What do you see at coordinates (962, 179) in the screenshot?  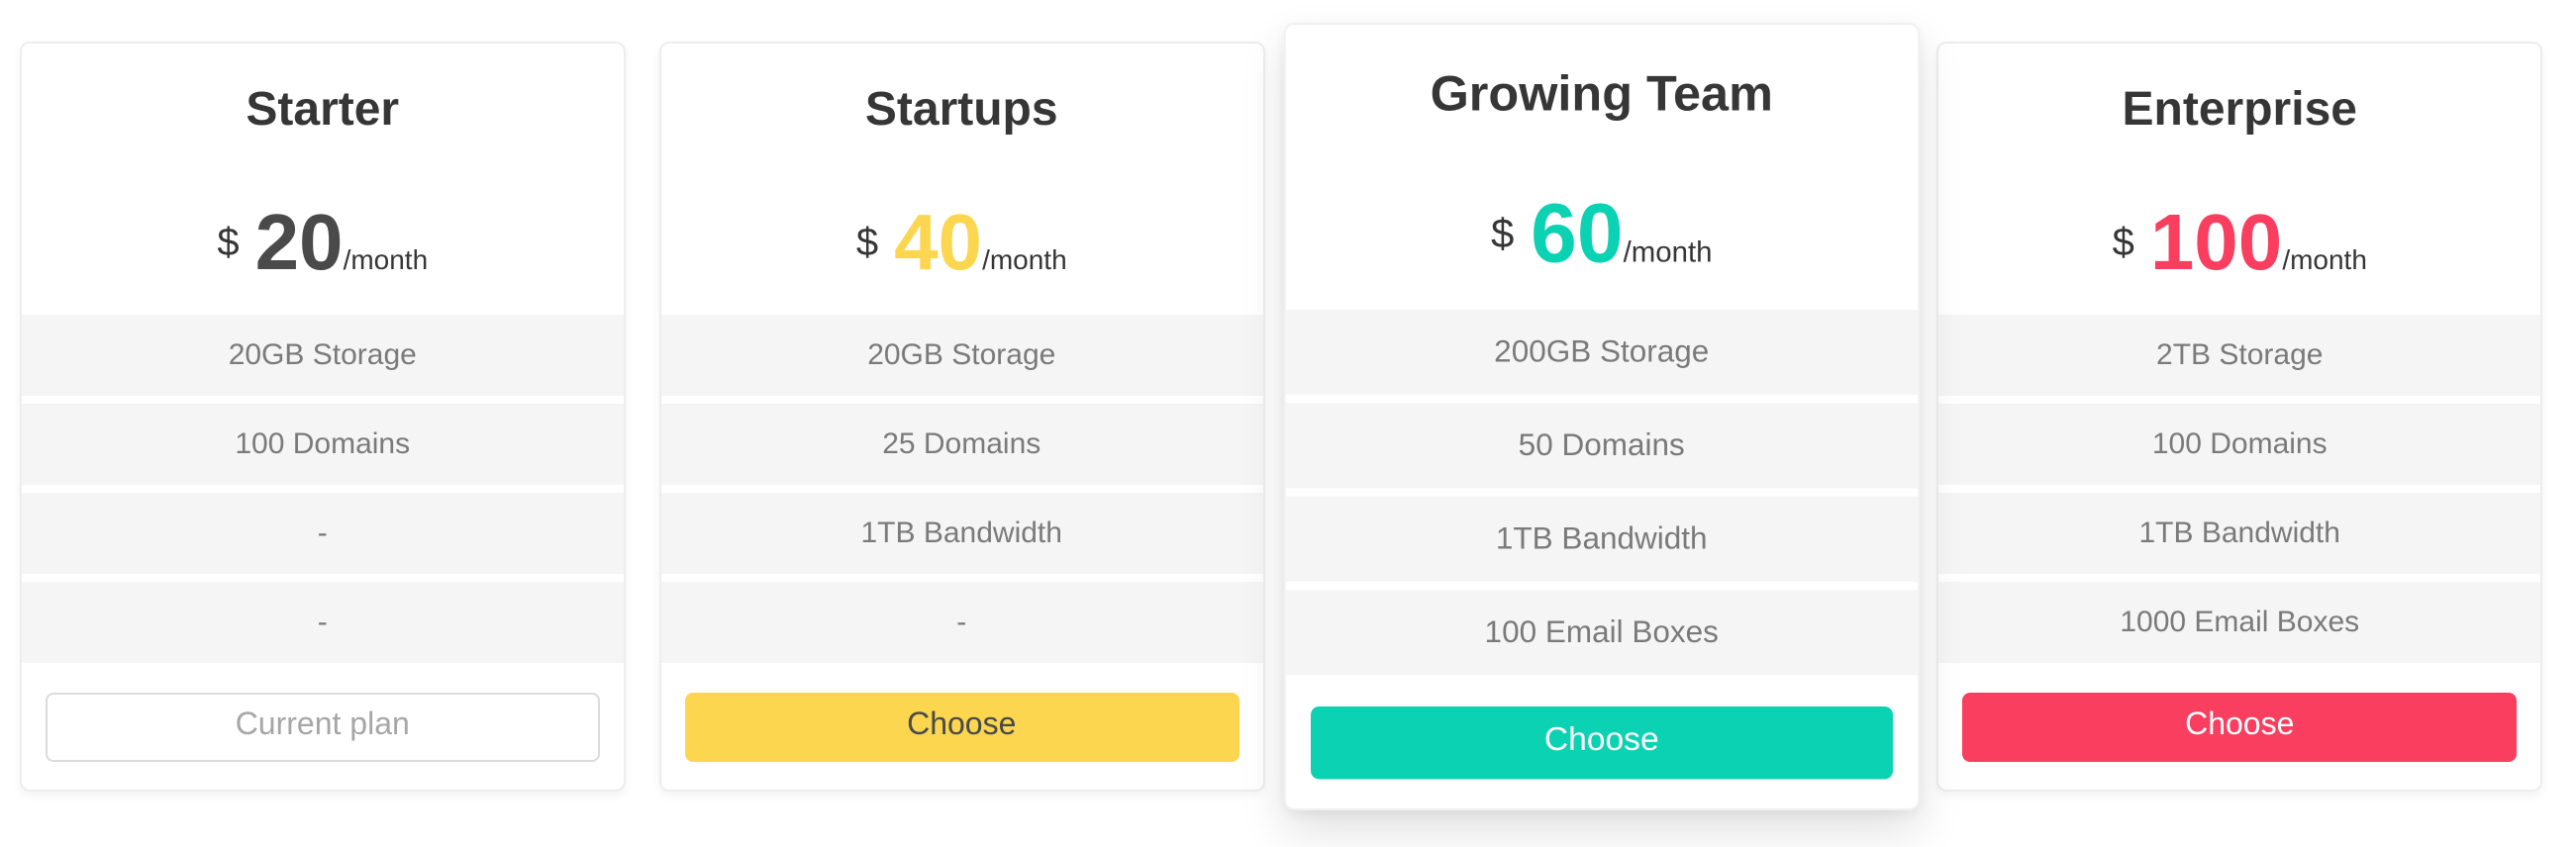 I see `plan-header: Startups $40/month` at bounding box center [962, 179].